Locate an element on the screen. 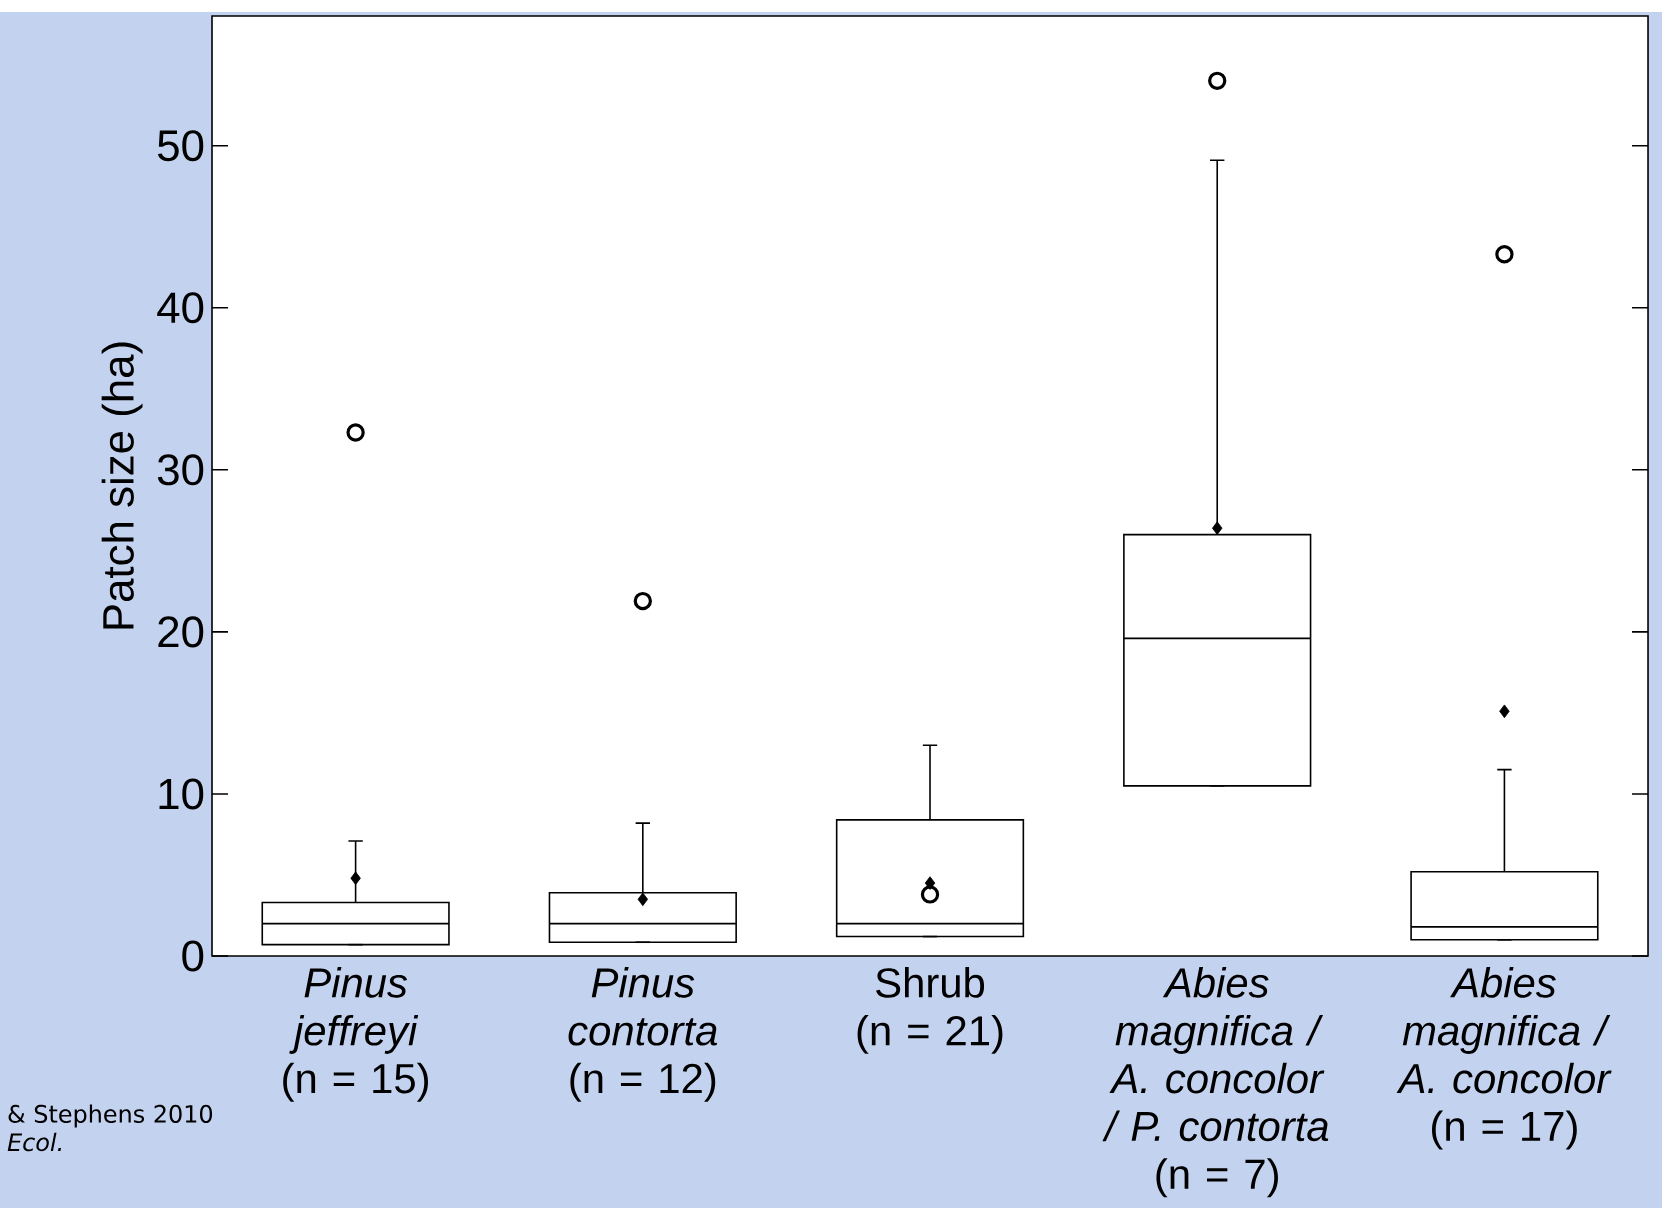 The image size is (1662, 1208). text: & Stephens 2010 is located at coordinates (110, 1116).